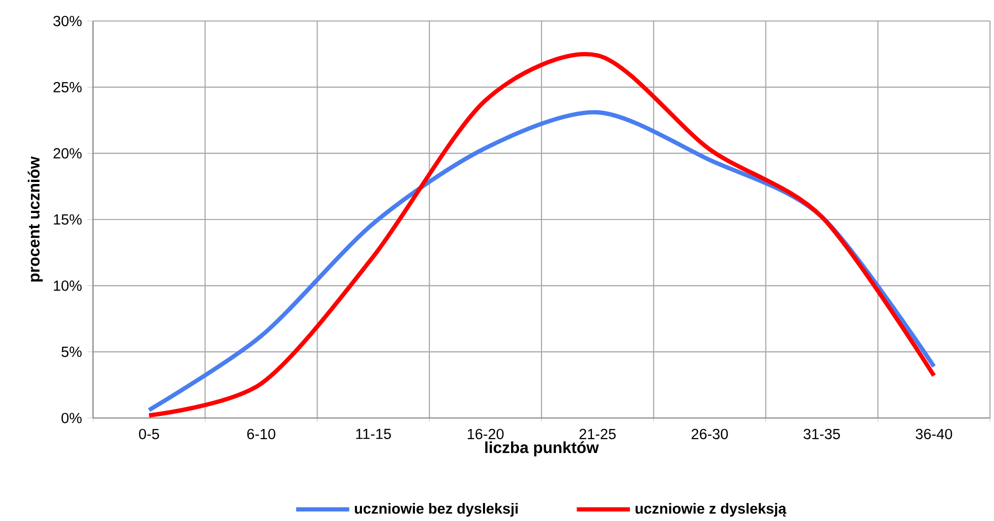  Describe the element at coordinates (72, 418) in the screenshot. I see `y-tick-label: 0%` at that location.